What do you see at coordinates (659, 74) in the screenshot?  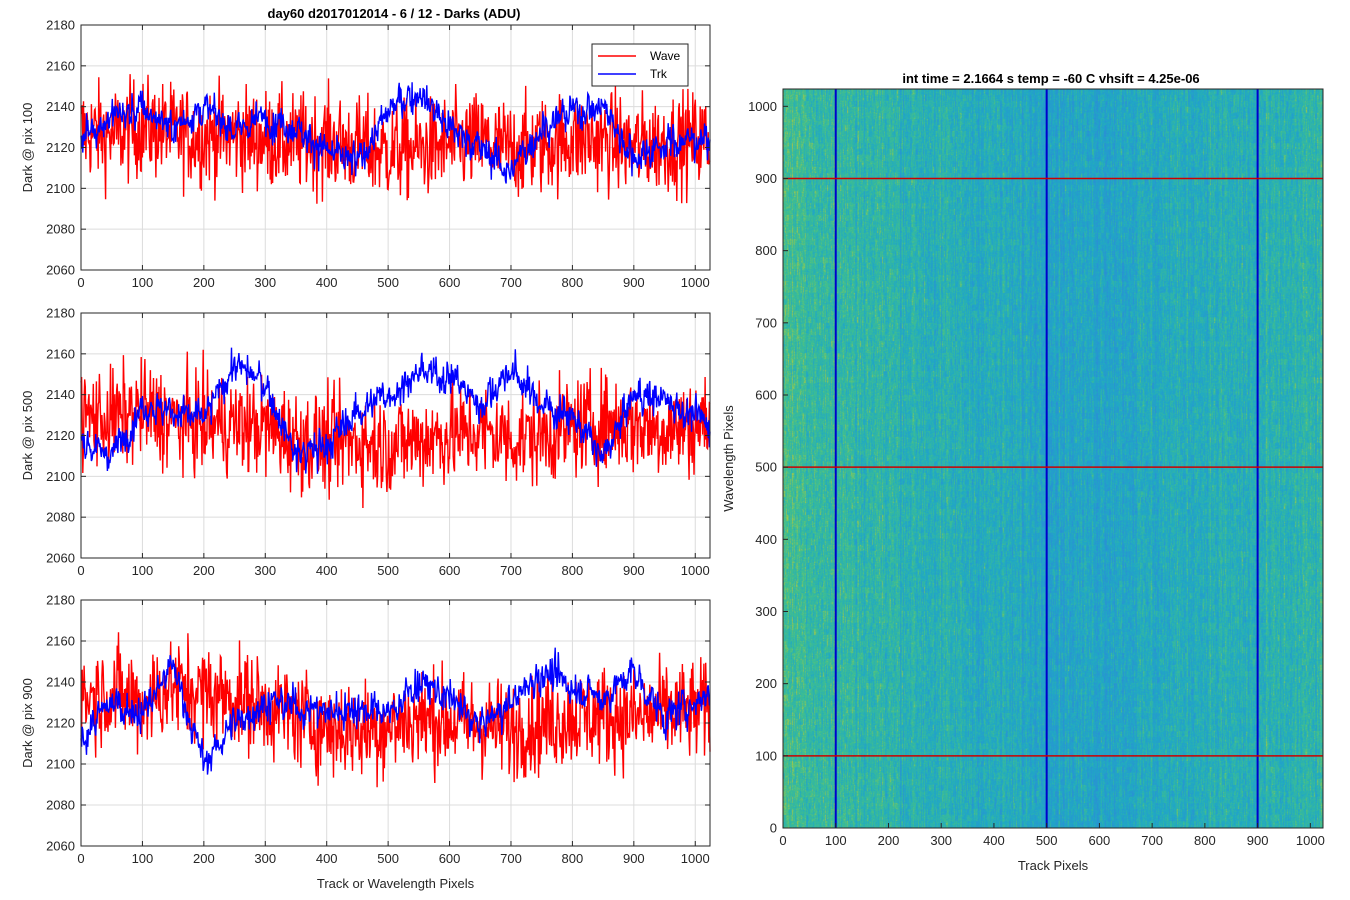 I see `legend-label-trk: Trk` at bounding box center [659, 74].